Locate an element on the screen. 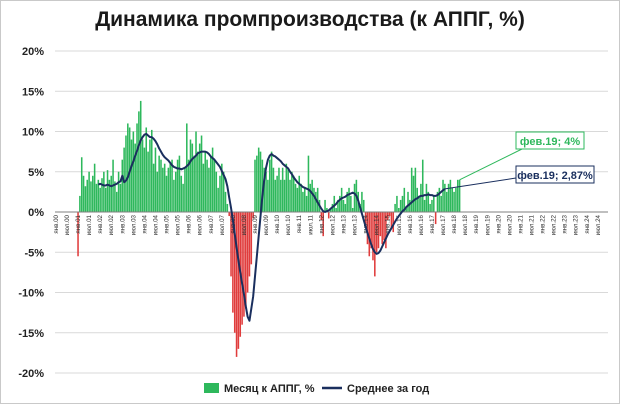  x-tick-label: янв.01 is located at coordinates (78, 223).